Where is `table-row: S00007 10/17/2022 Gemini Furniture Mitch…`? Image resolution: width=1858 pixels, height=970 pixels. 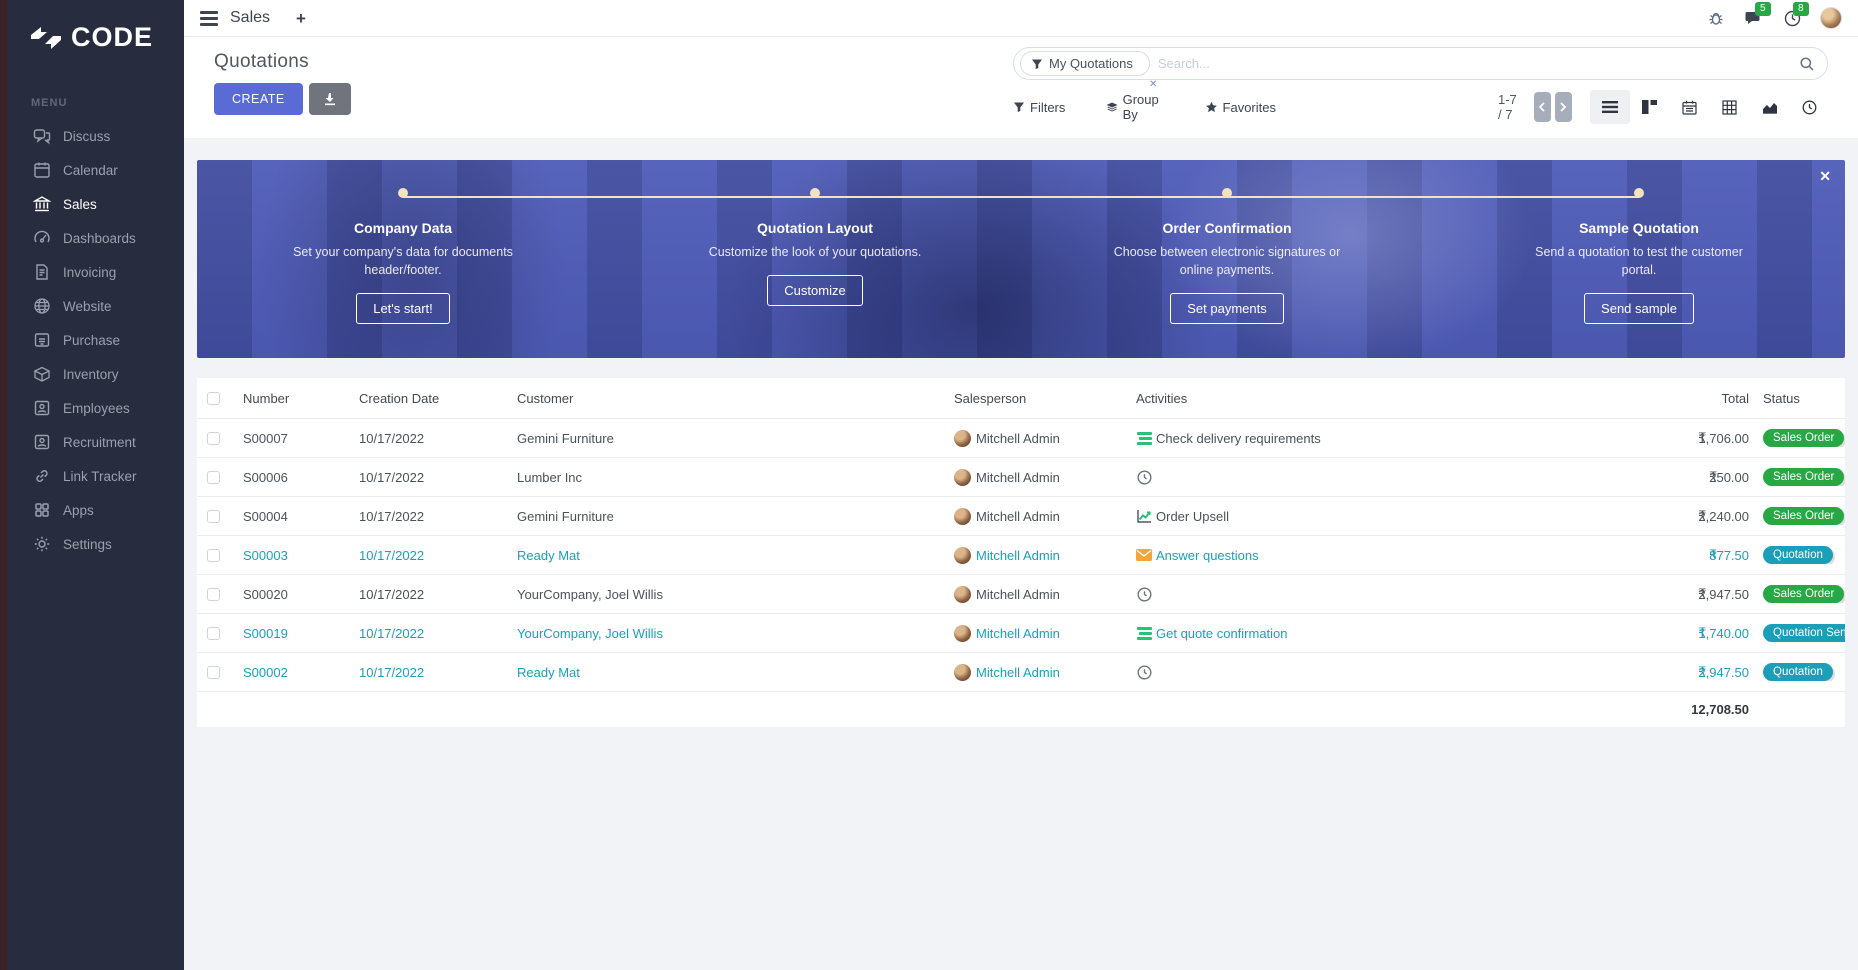 table-row: S00007 10/17/2022 Gemini Furniture Mitch… is located at coordinates (1021, 437).